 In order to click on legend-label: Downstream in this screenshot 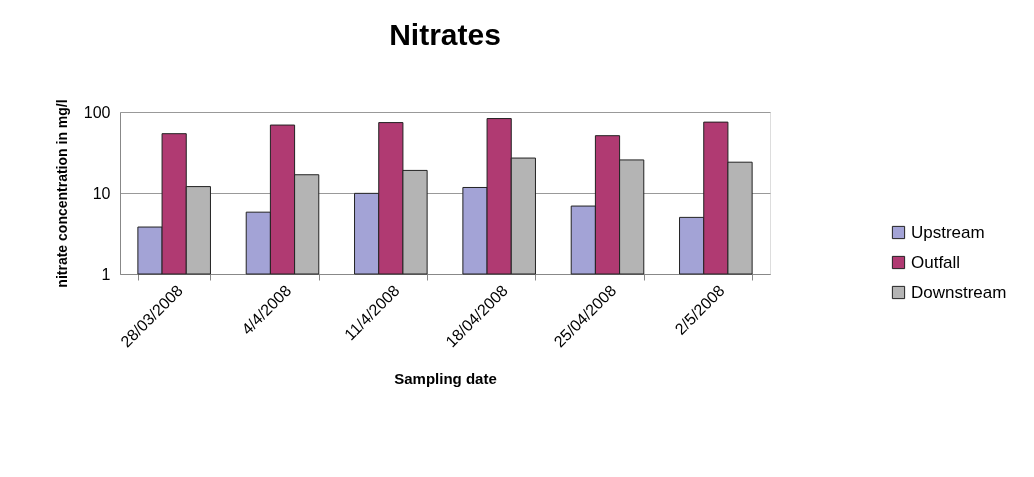, I will do `click(959, 292)`.